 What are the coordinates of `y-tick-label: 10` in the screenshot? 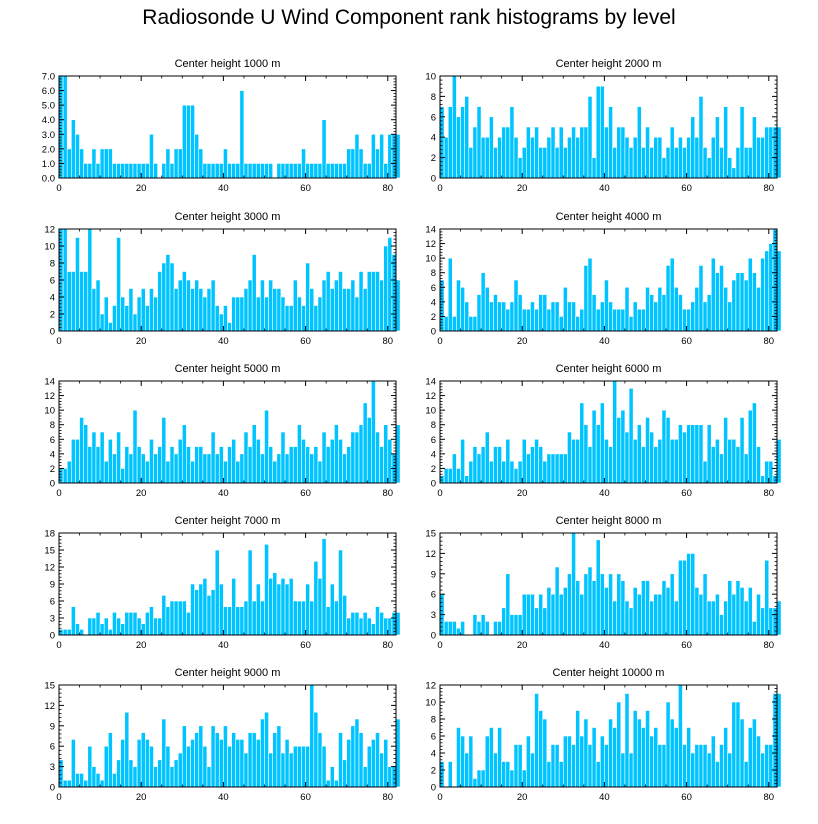 It's located at (430, 411).